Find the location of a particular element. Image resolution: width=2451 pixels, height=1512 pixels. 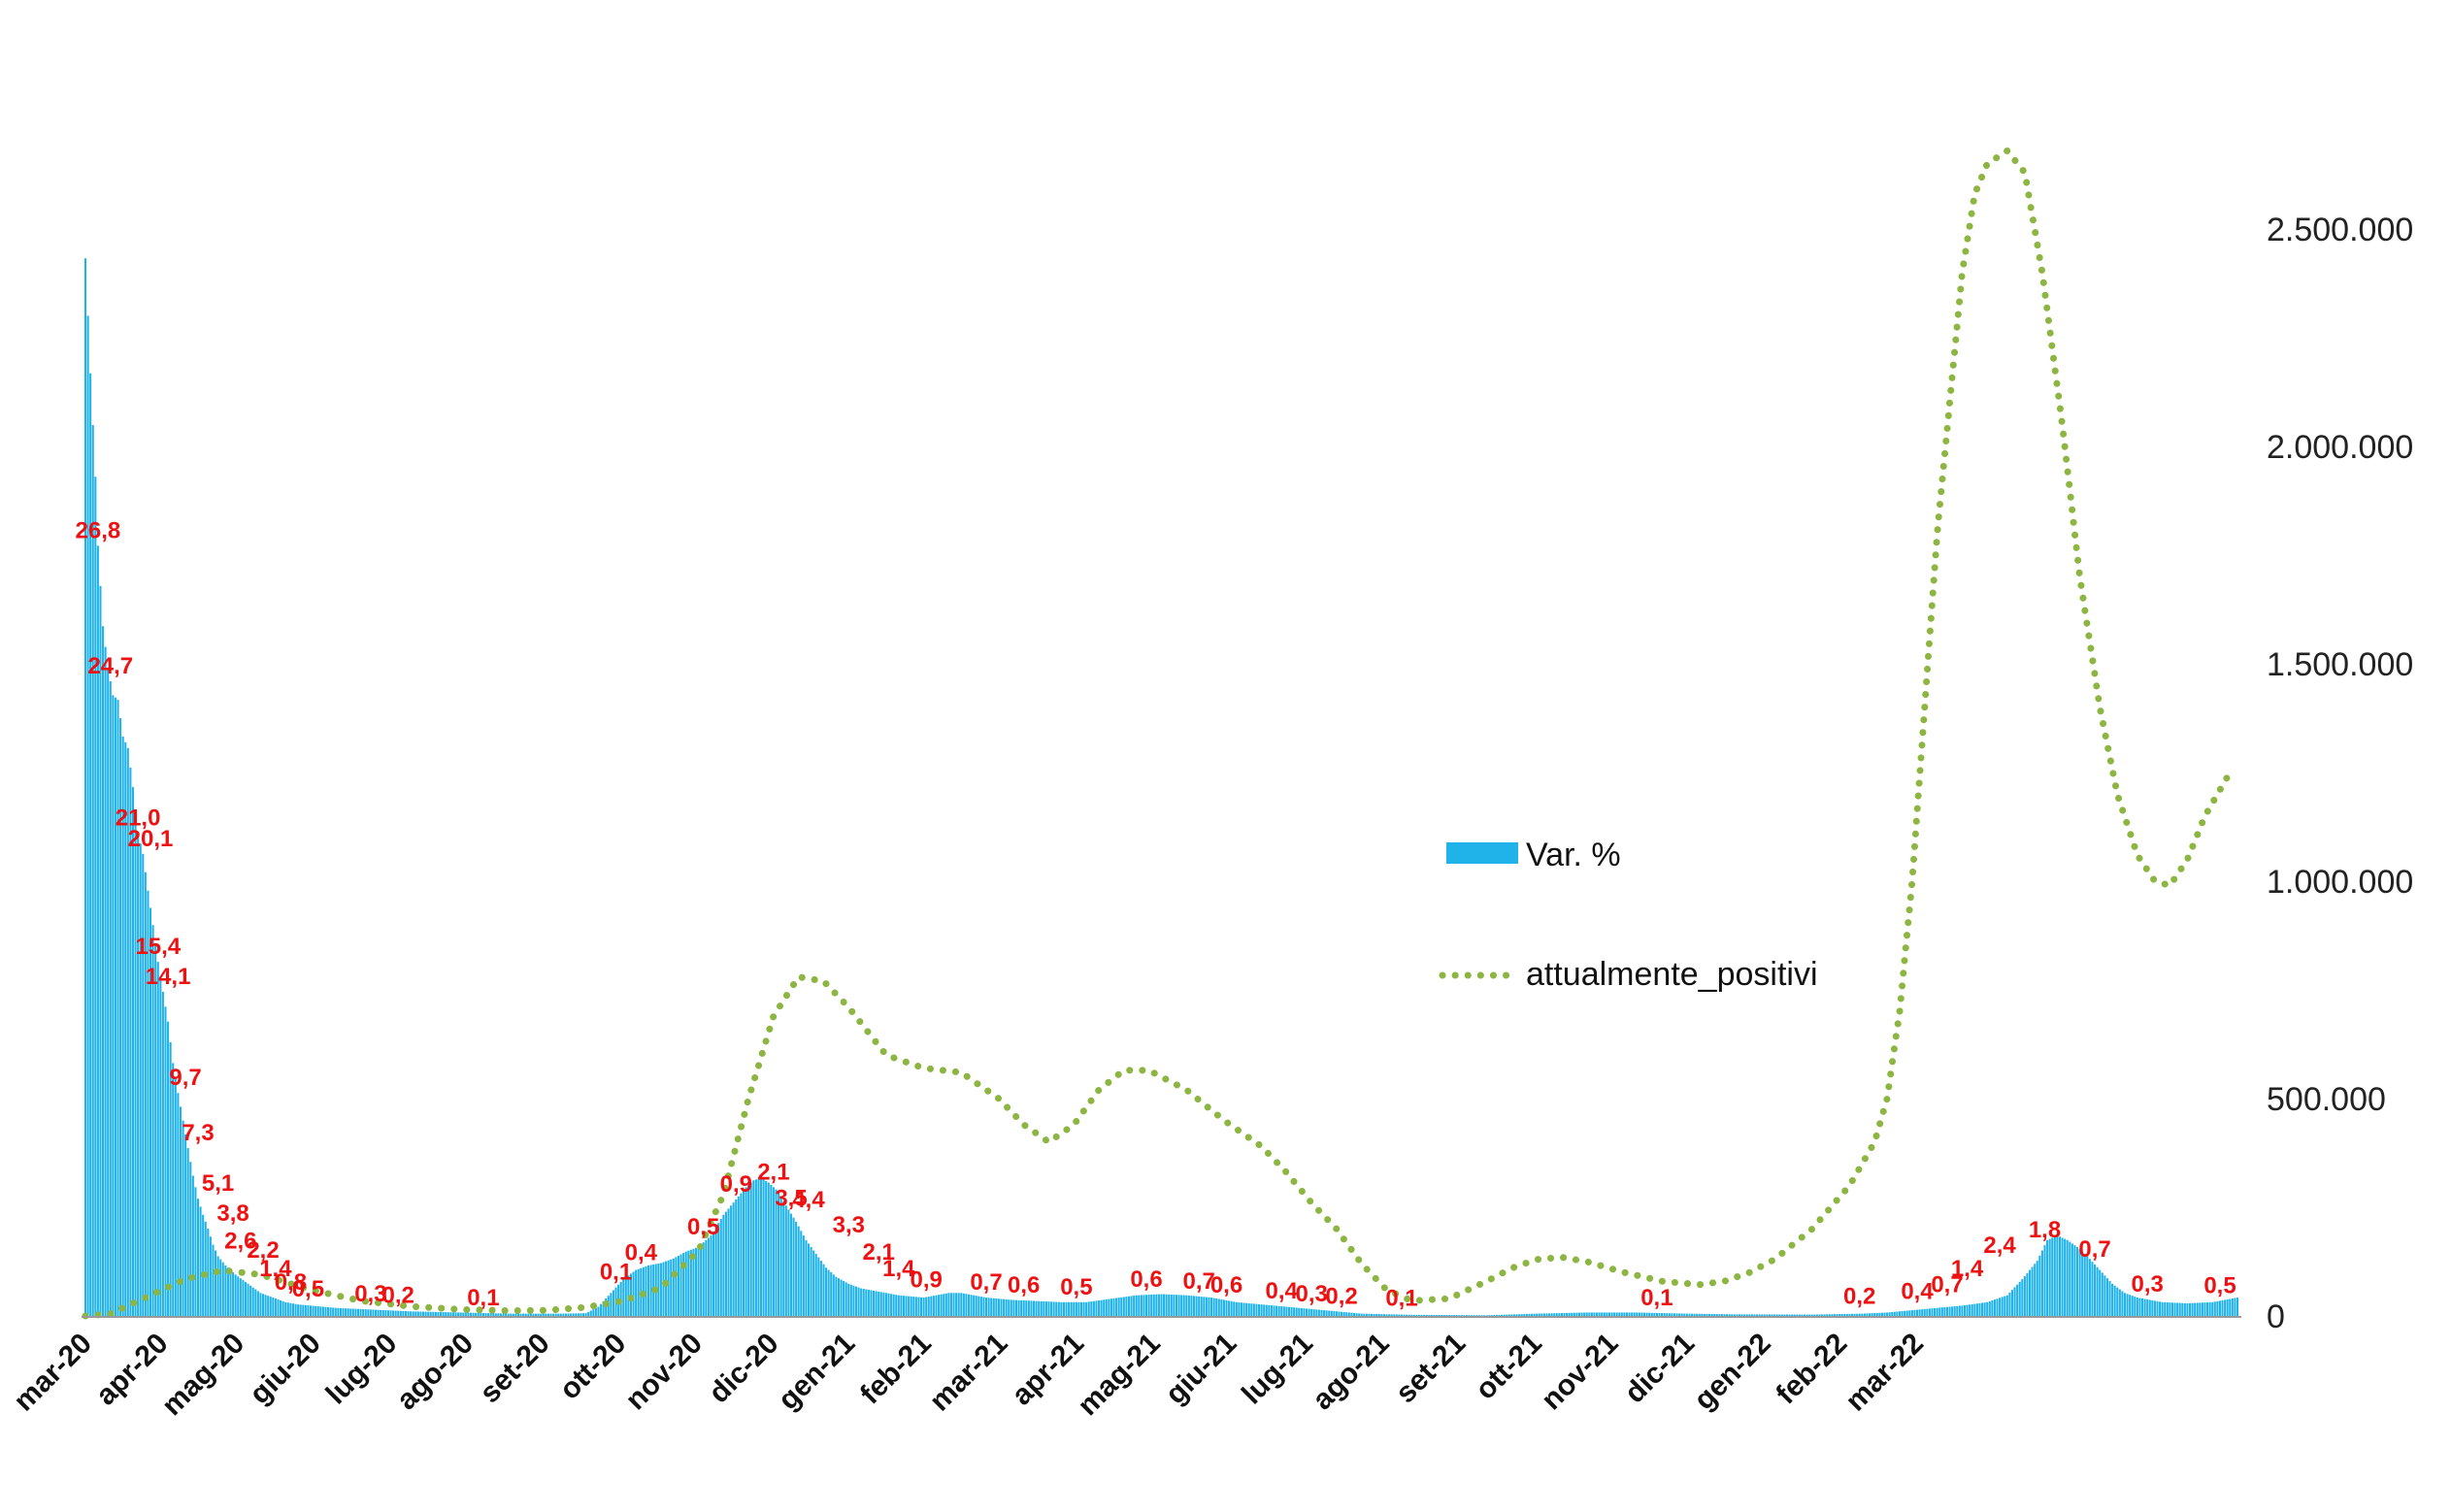

x-tick-label: giu-21 is located at coordinates (1201, 1369).